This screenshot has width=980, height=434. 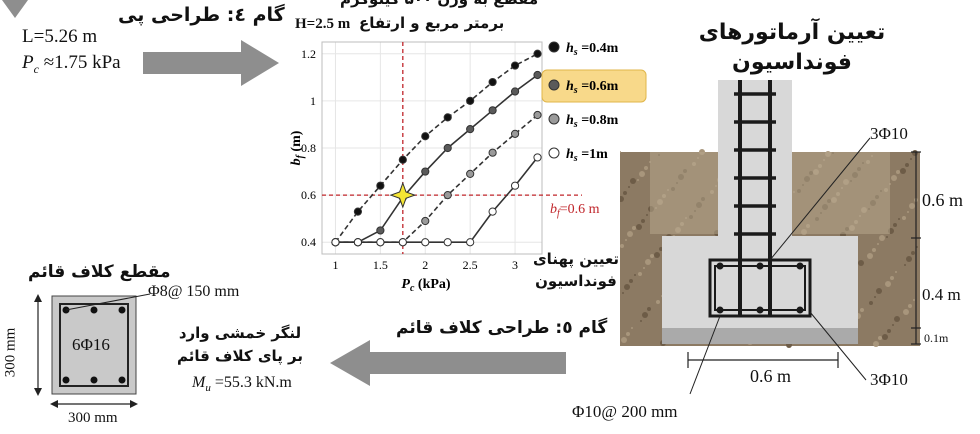 What do you see at coordinates (201, 15) in the screenshot?
I see `step4-label: گام ٤: طراحی پی` at bounding box center [201, 15].